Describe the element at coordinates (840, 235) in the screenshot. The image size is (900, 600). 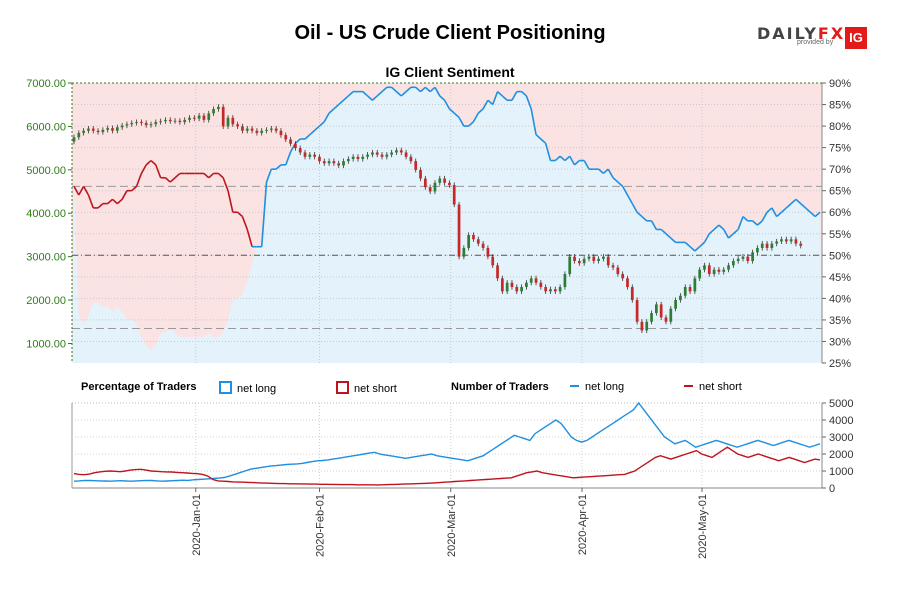
I see `pct-tick-label: 55%` at that location.